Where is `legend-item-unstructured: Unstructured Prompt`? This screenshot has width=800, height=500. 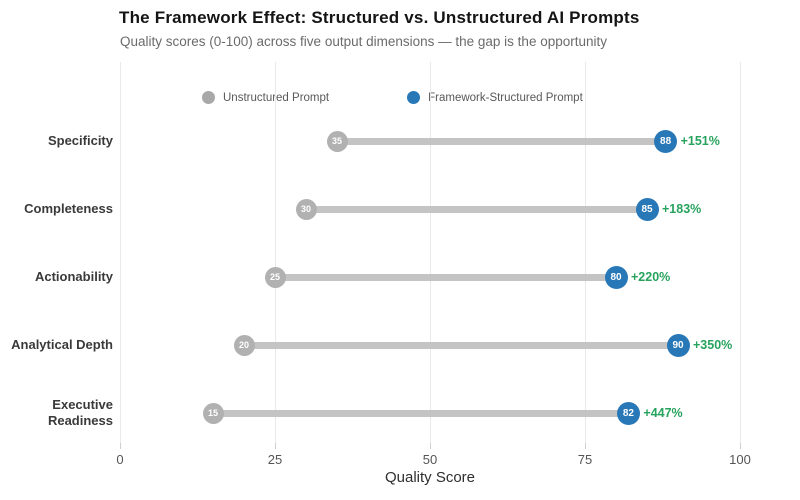 legend-item-unstructured: Unstructured Prompt is located at coordinates (265, 97).